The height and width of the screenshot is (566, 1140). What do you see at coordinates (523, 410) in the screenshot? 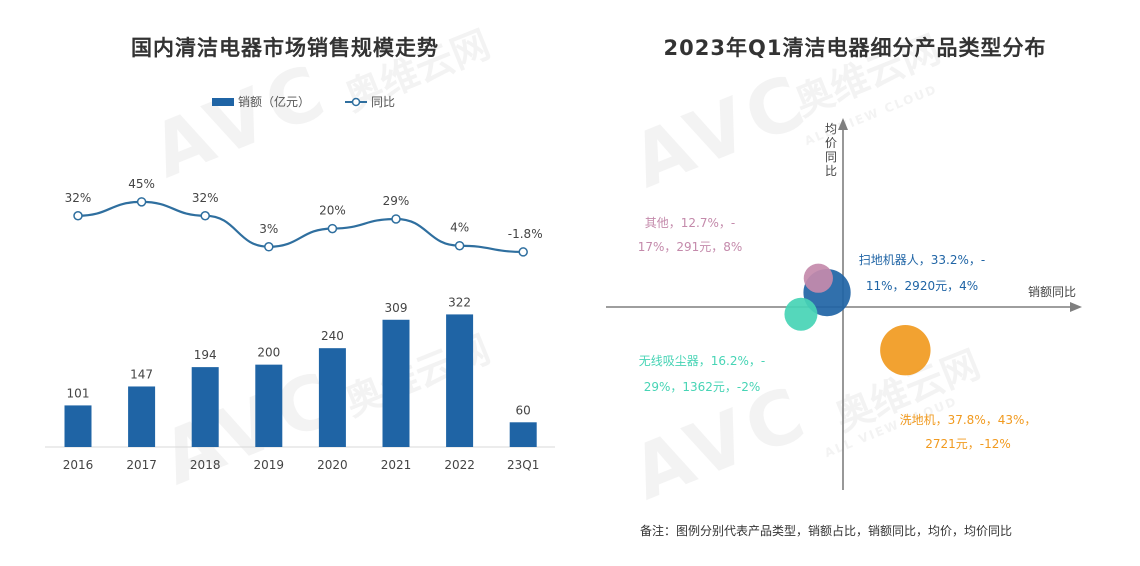
I see `bar-label-23Q1: 60` at bounding box center [523, 410].